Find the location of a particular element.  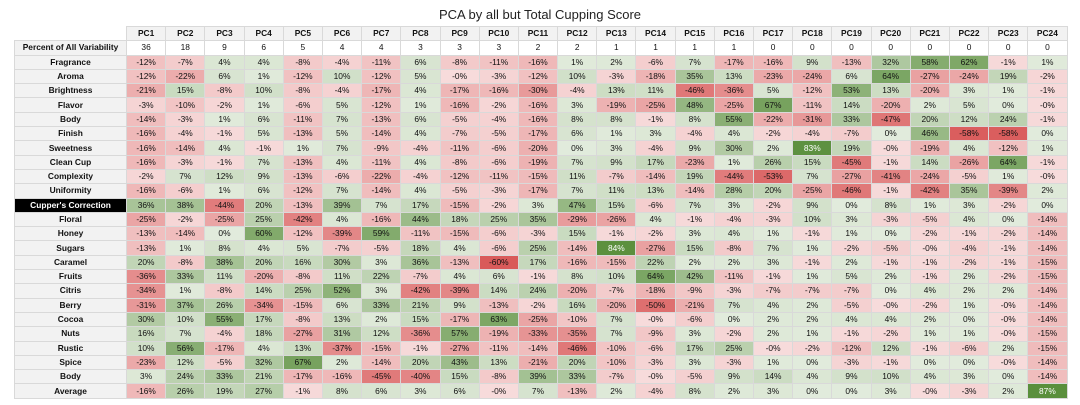

column-header-pc14: PC14 is located at coordinates (655, 33).